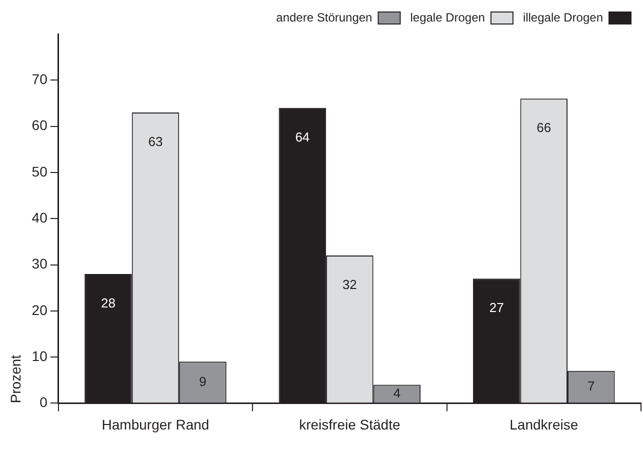 The height and width of the screenshot is (450, 643). Describe the element at coordinates (15, 379) in the screenshot. I see `y-axis-title: Prozent` at that location.